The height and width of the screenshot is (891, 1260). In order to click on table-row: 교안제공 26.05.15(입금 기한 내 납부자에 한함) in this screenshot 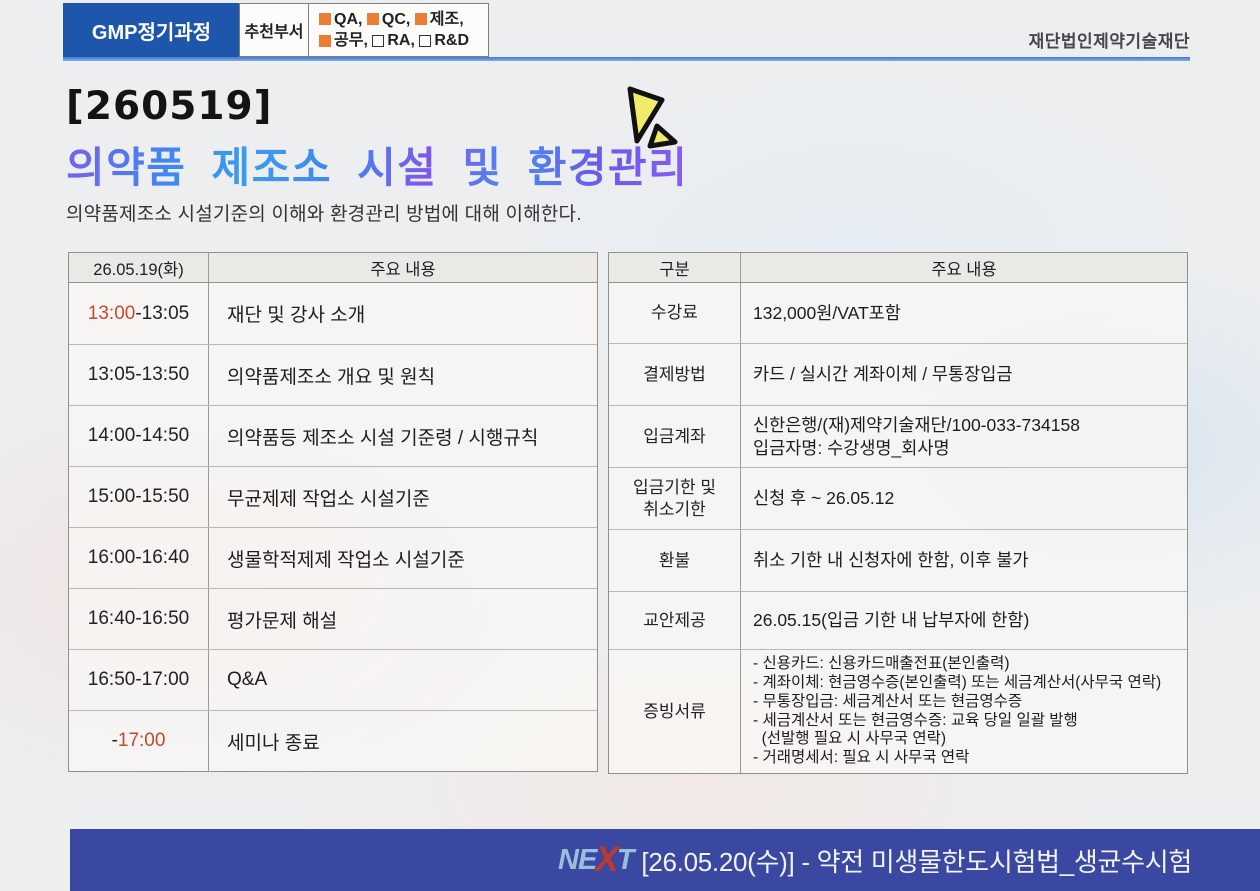, I will do `click(898, 620)`.